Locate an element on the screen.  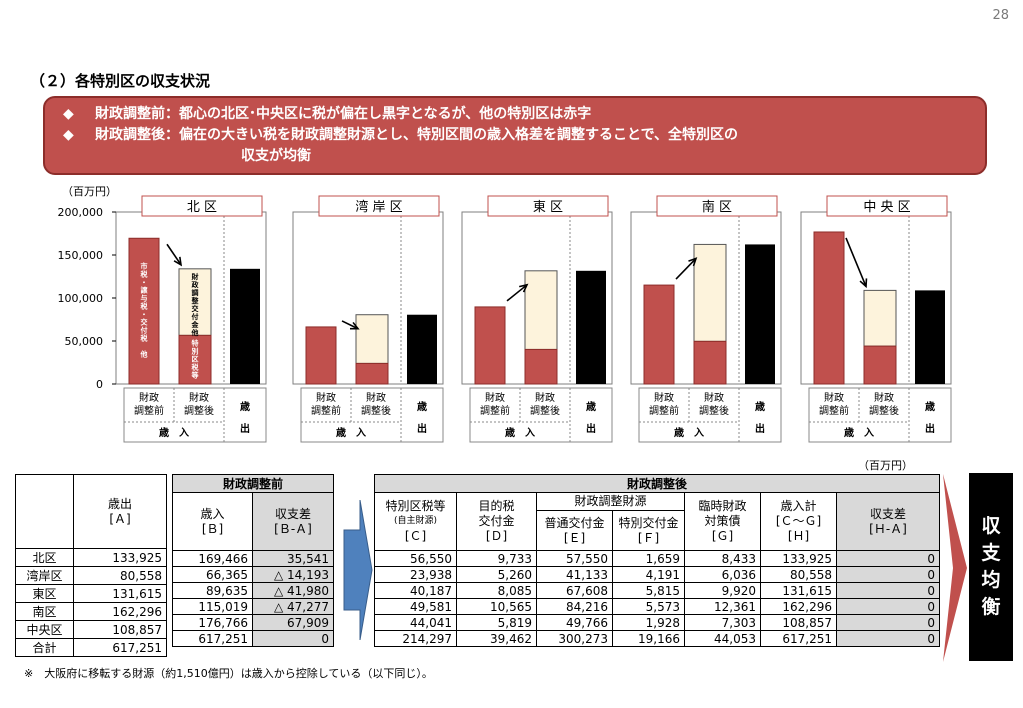
value-cell-C: 44,041 is located at coordinates (415, 622).